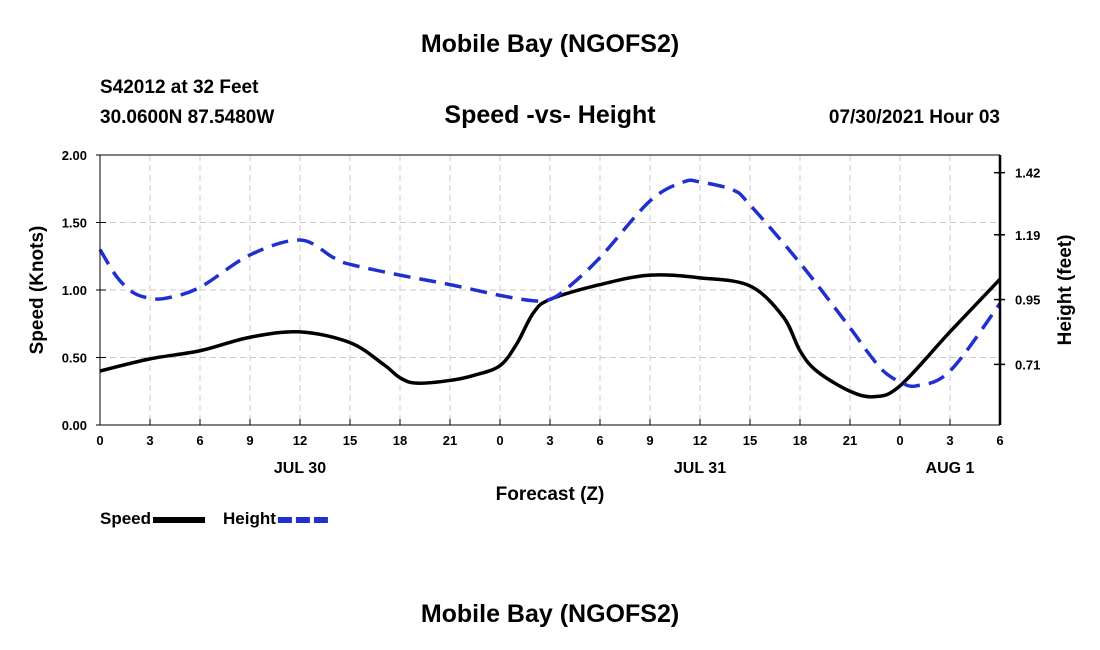  I want to click on y-axis-left-label: Speed (Knots), so click(37, 290).